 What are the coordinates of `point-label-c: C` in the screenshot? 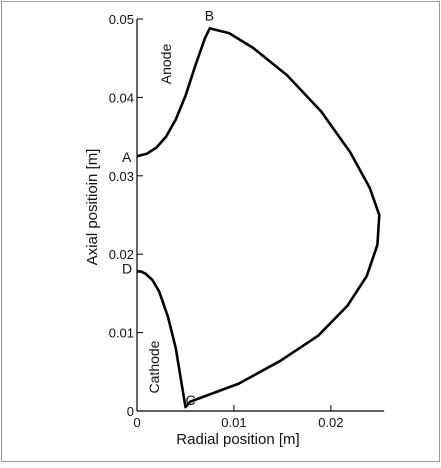 It's located at (190, 400).